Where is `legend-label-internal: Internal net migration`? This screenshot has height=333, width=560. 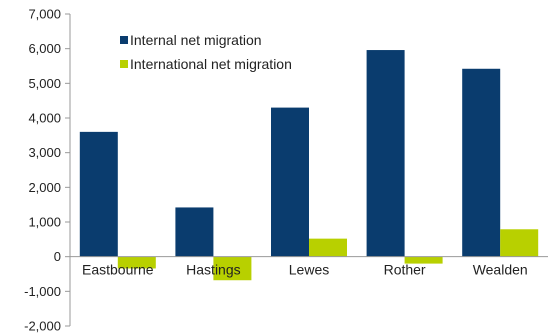
legend-label-internal: Internal net migration is located at coordinates (196, 40).